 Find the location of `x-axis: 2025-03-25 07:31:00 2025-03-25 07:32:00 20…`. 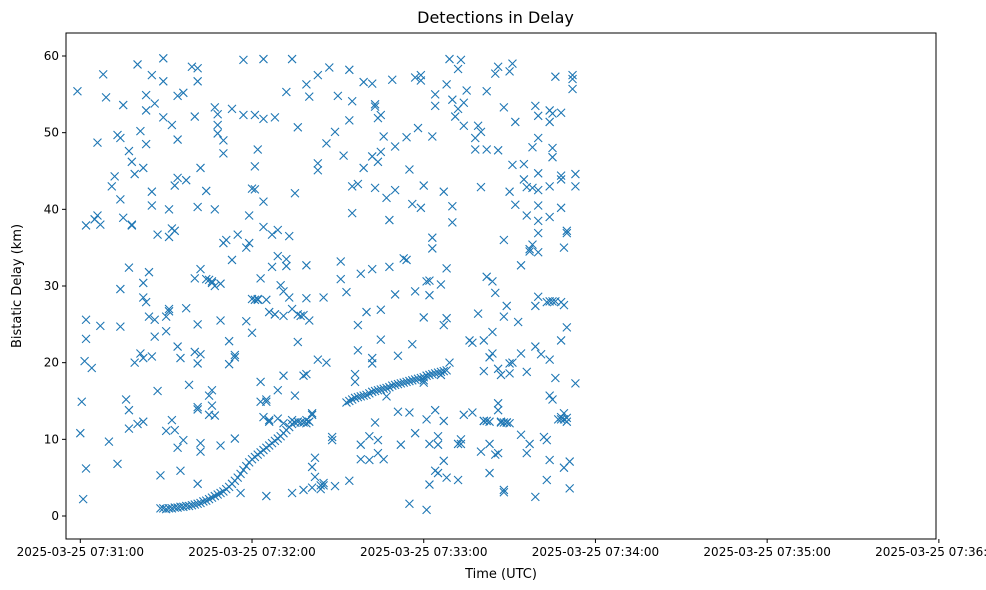

x-axis: 2025-03-25 07:31:00 2025-03-25 07:32:00 20… is located at coordinates (501, 549).